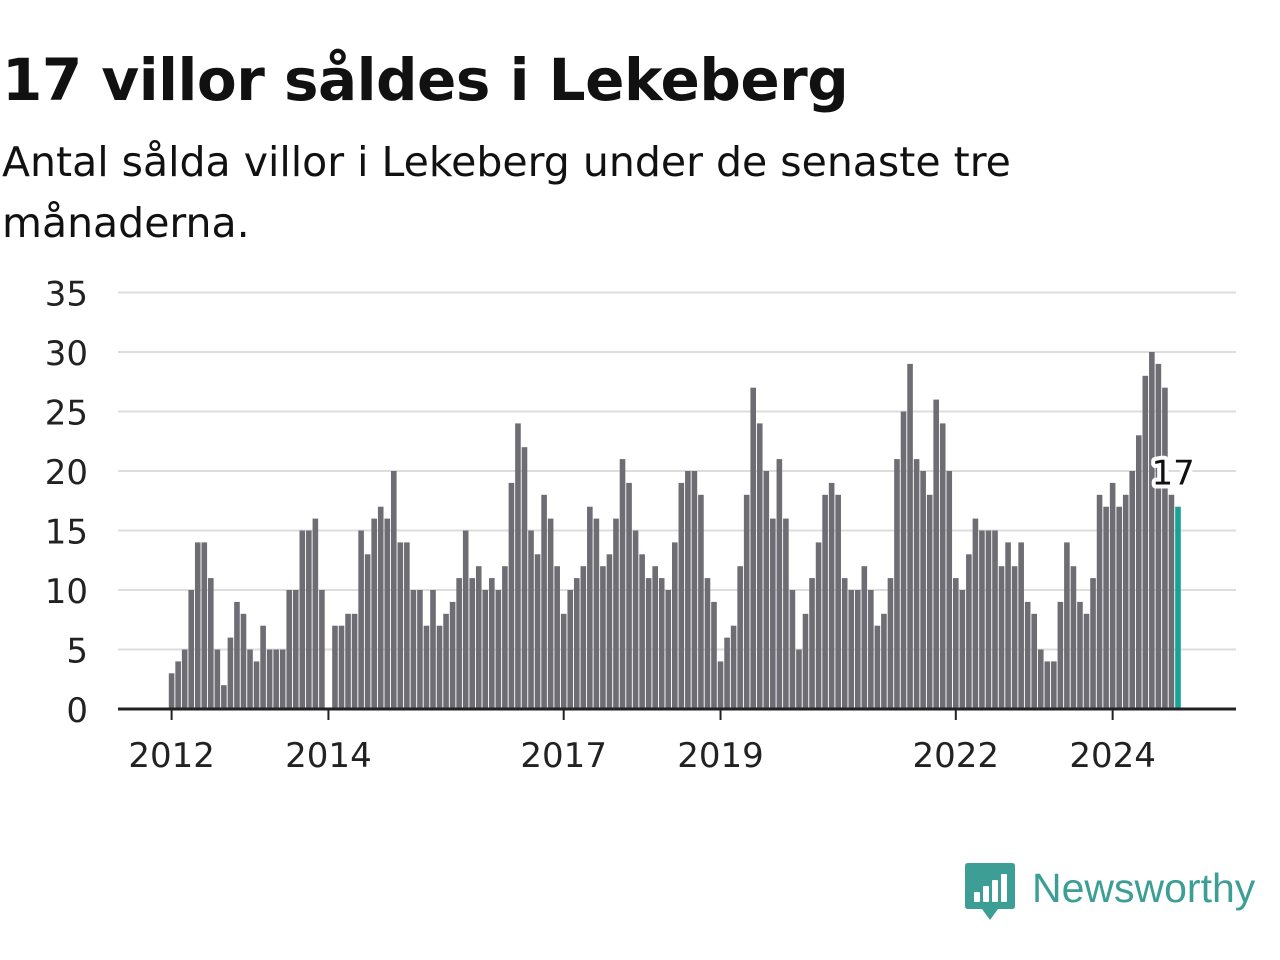 The height and width of the screenshot is (960, 1280). What do you see at coordinates (66, 503) in the screenshot?
I see `y-axis: 0 5 10 15 20 25 30 35` at bounding box center [66, 503].